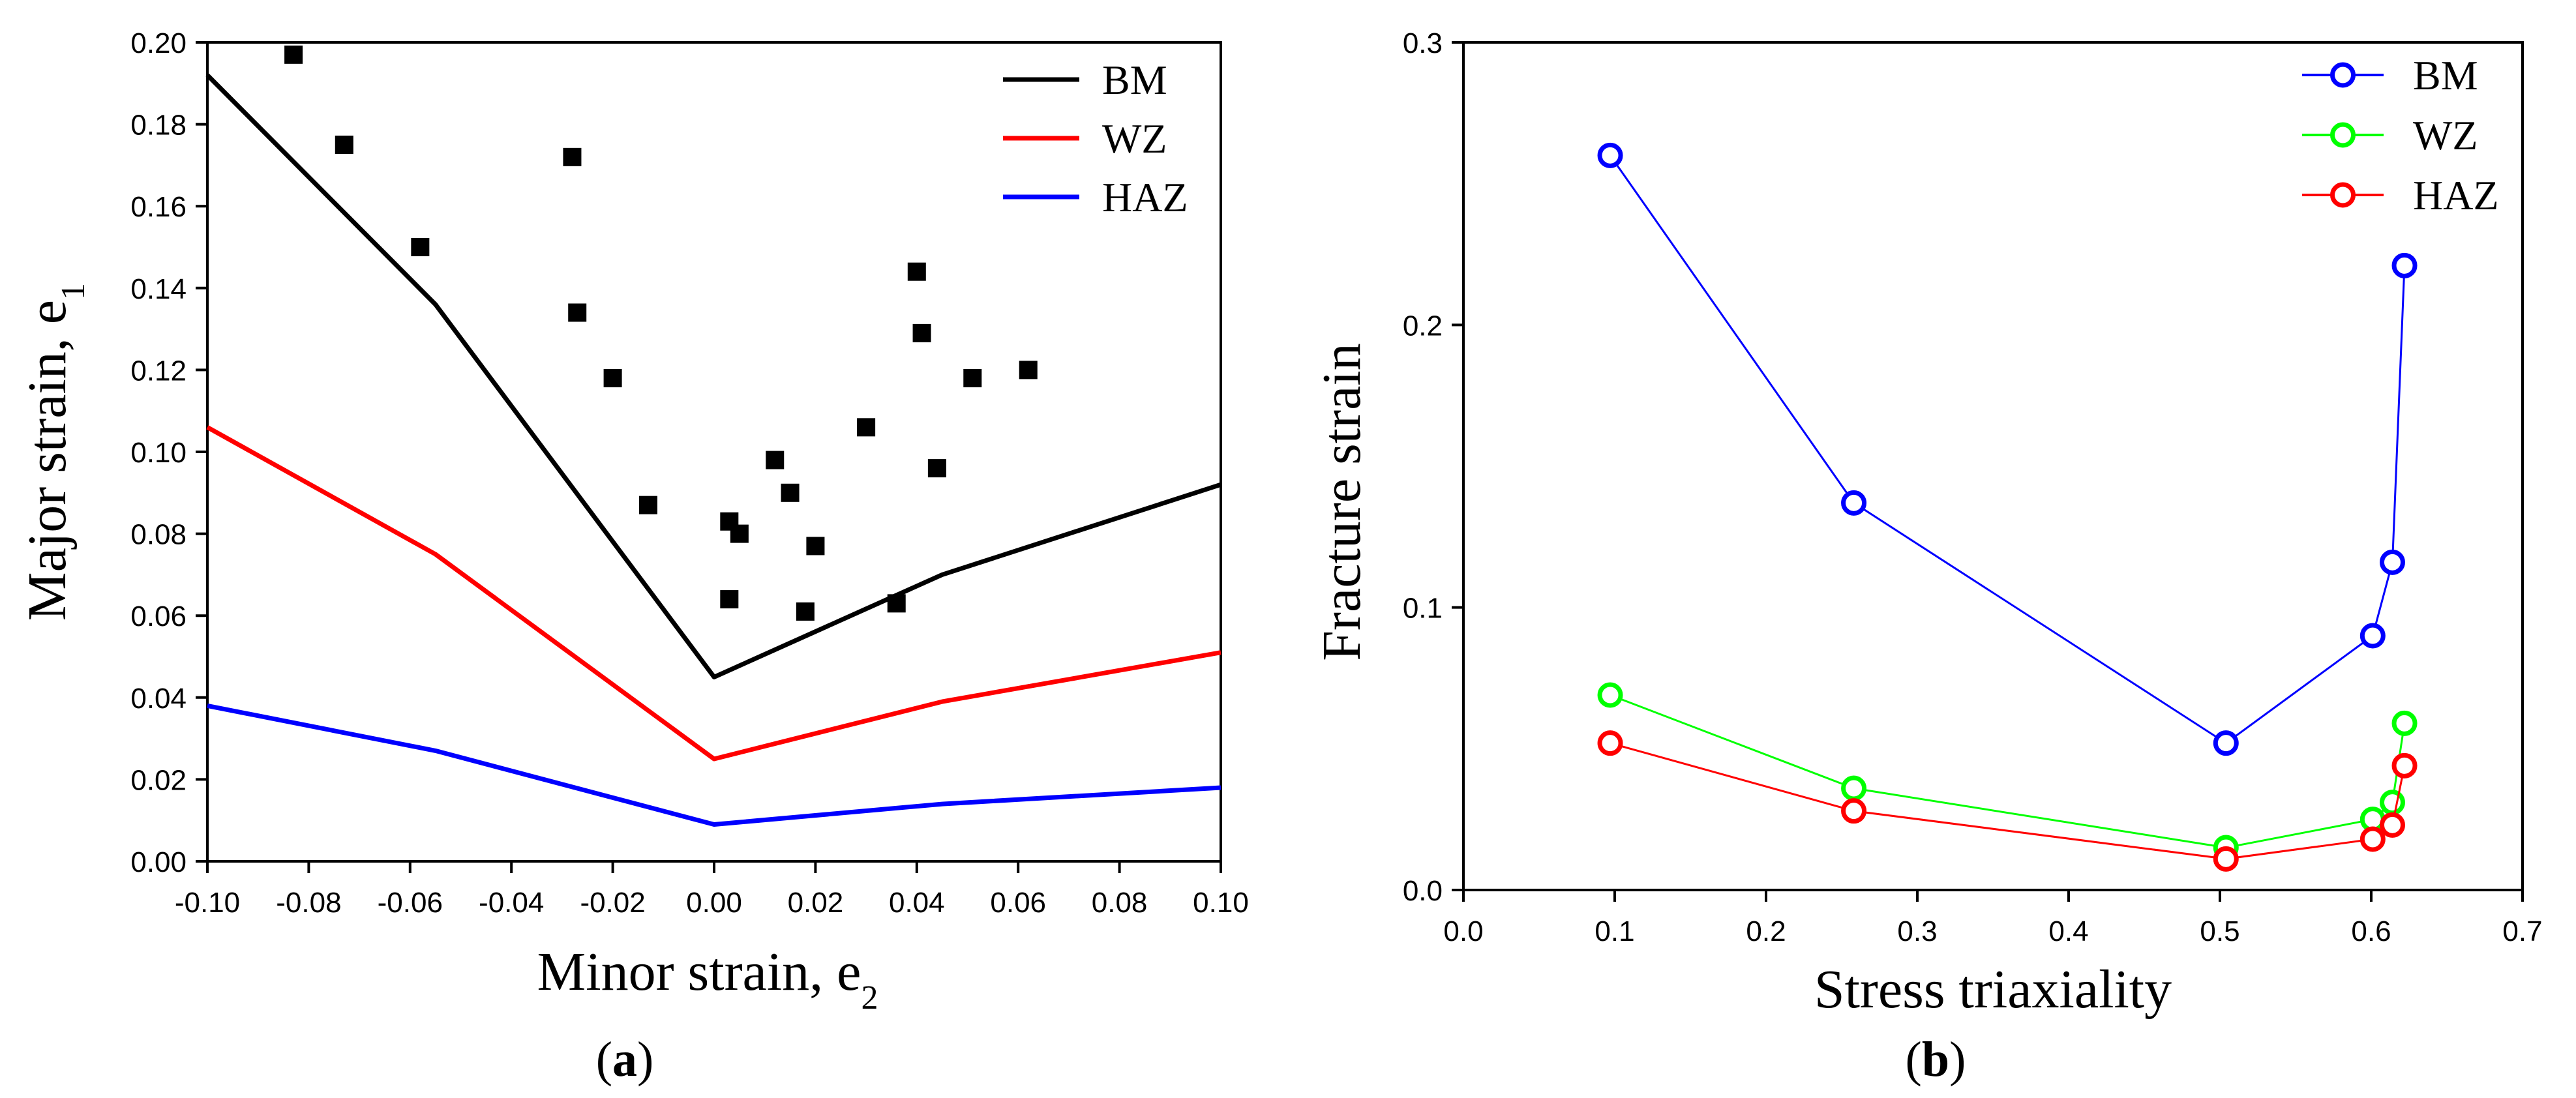 The image size is (2576, 1098). I want to click on x-tick-label: 0.10, so click(1221, 903).